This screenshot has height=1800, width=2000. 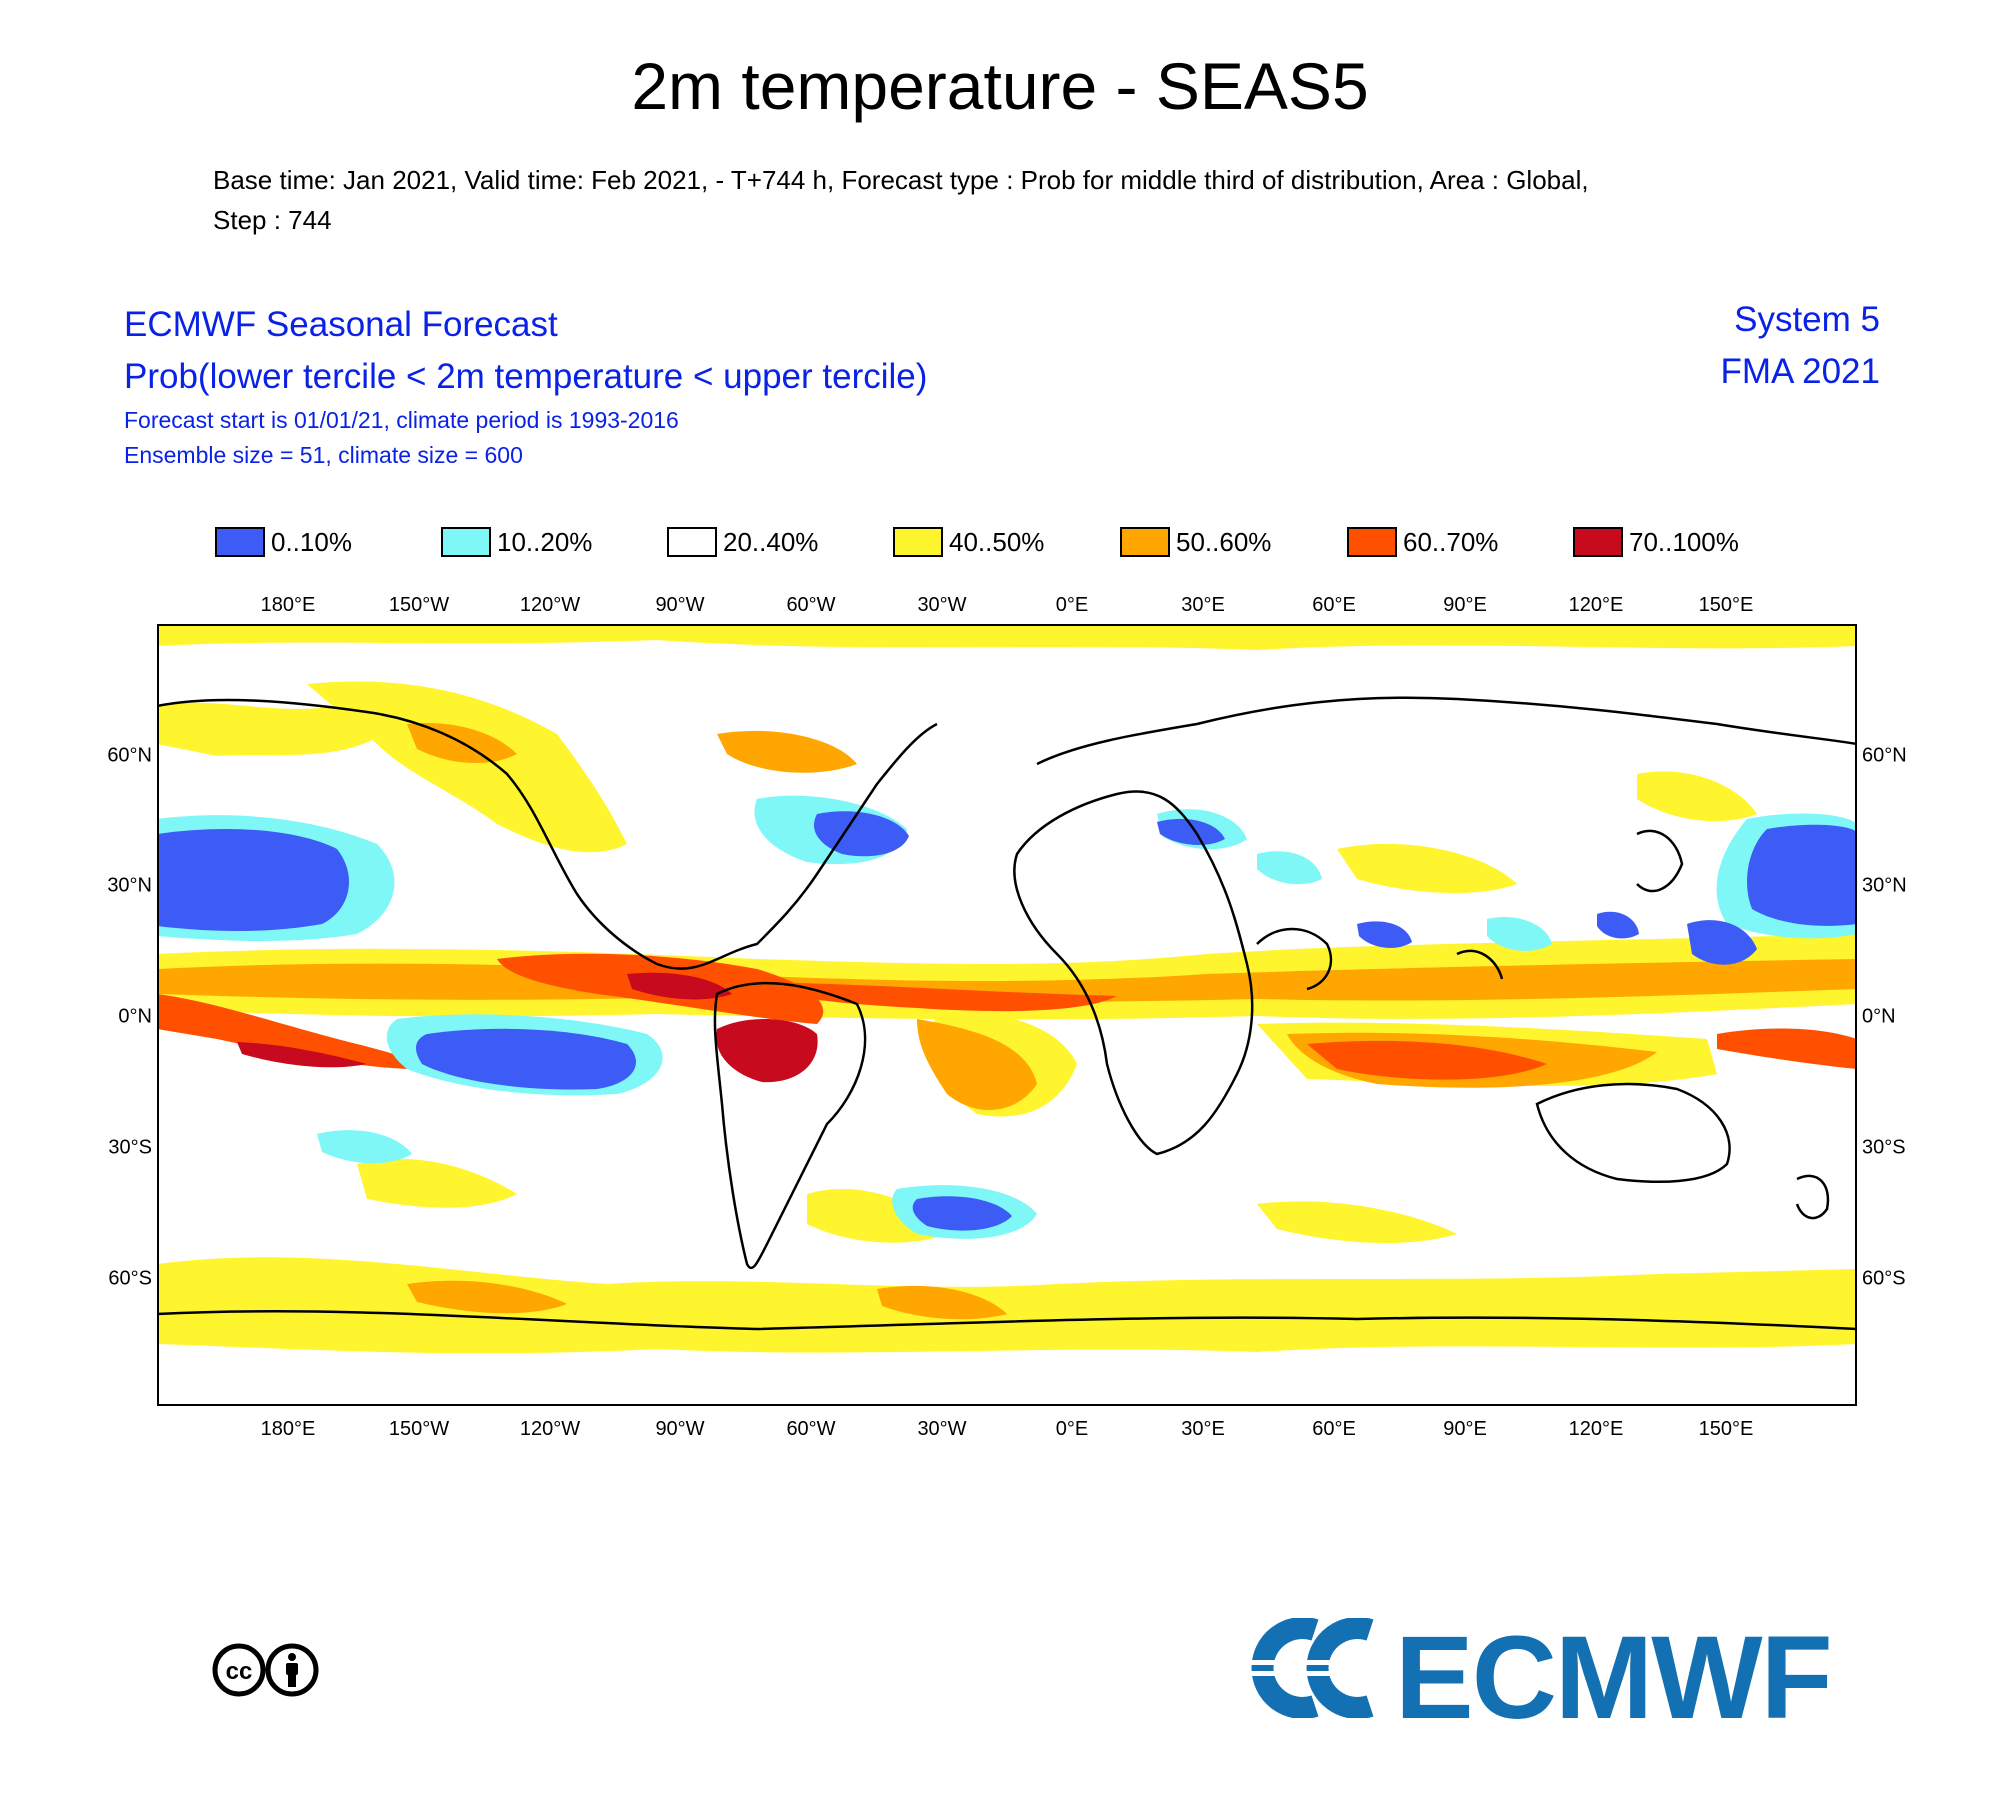 I want to click on panel-ensemble: Ensemble size = 51, climate size = 600, so click(x=323, y=455).